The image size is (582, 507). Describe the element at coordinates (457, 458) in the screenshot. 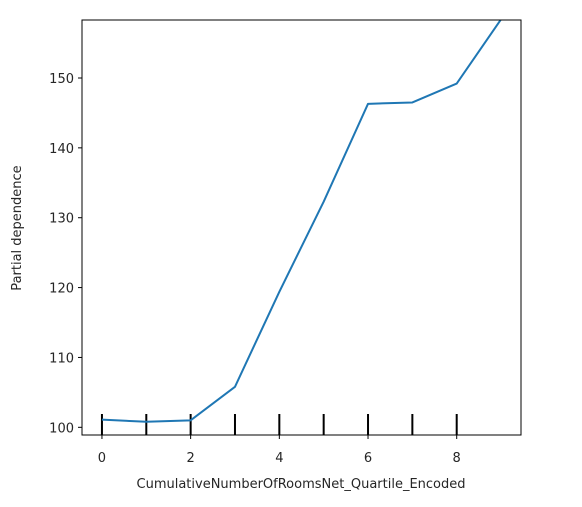

I see `x-tick-label: 8` at that location.